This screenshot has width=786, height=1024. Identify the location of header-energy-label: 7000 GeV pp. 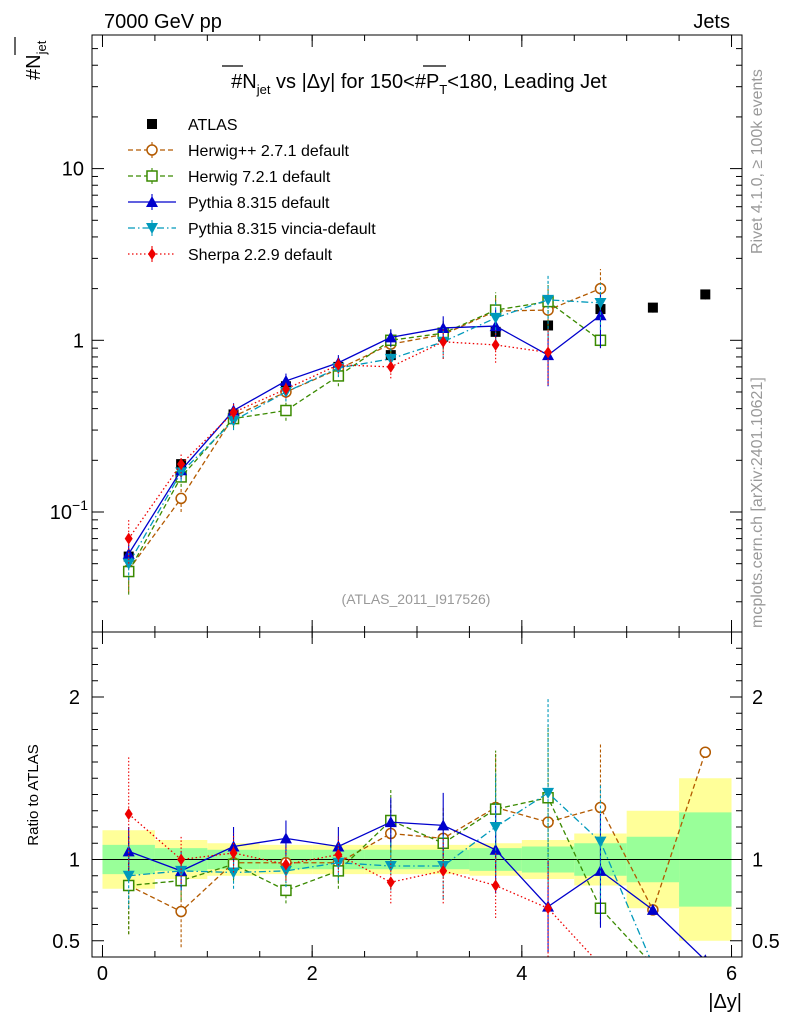
(163, 22).